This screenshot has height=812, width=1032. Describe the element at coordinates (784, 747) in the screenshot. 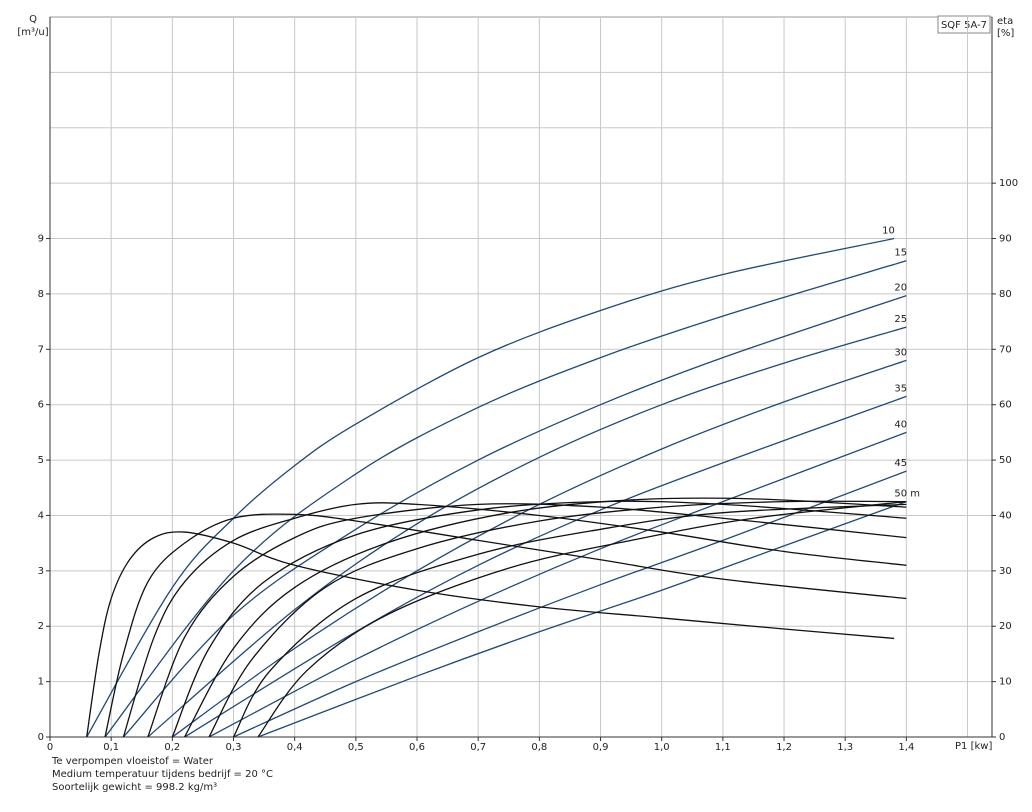

I see `x-tick-label: 1,2` at that location.